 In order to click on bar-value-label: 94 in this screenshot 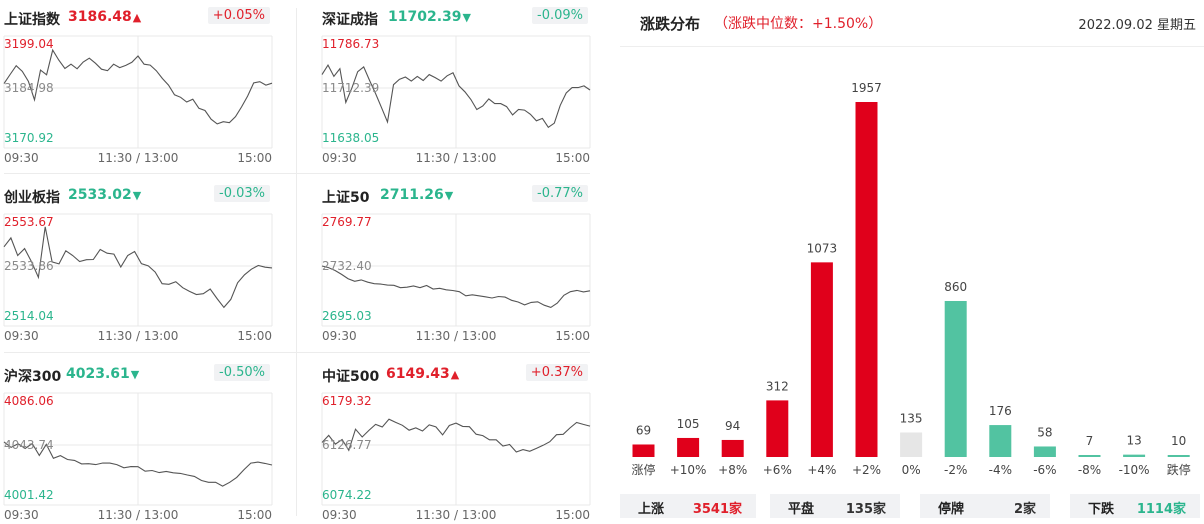, I will do `click(732, 426)`.